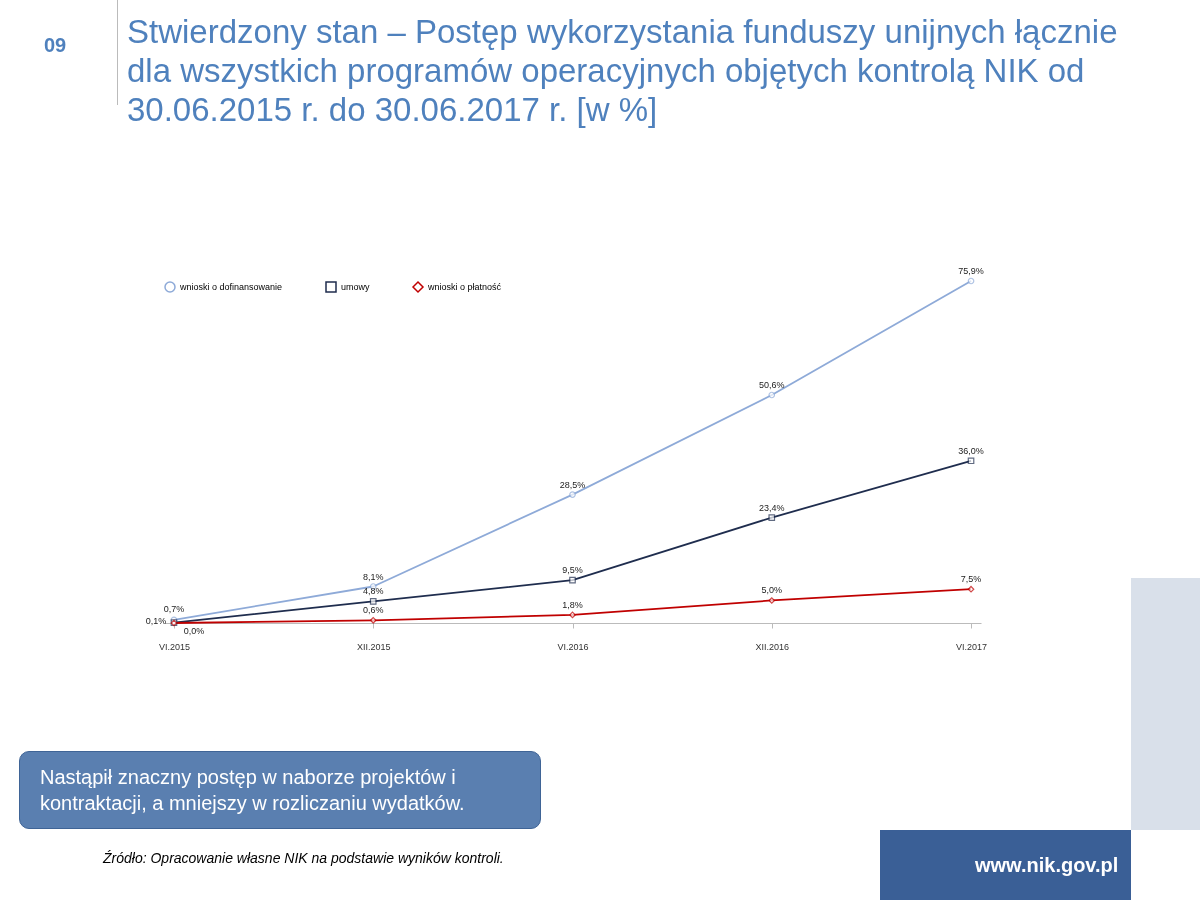  What do you see at coordinates (1047, 865) in the screenshot?
I see `text: www.nik.gov.pl` at bounding box center [1047, 865].